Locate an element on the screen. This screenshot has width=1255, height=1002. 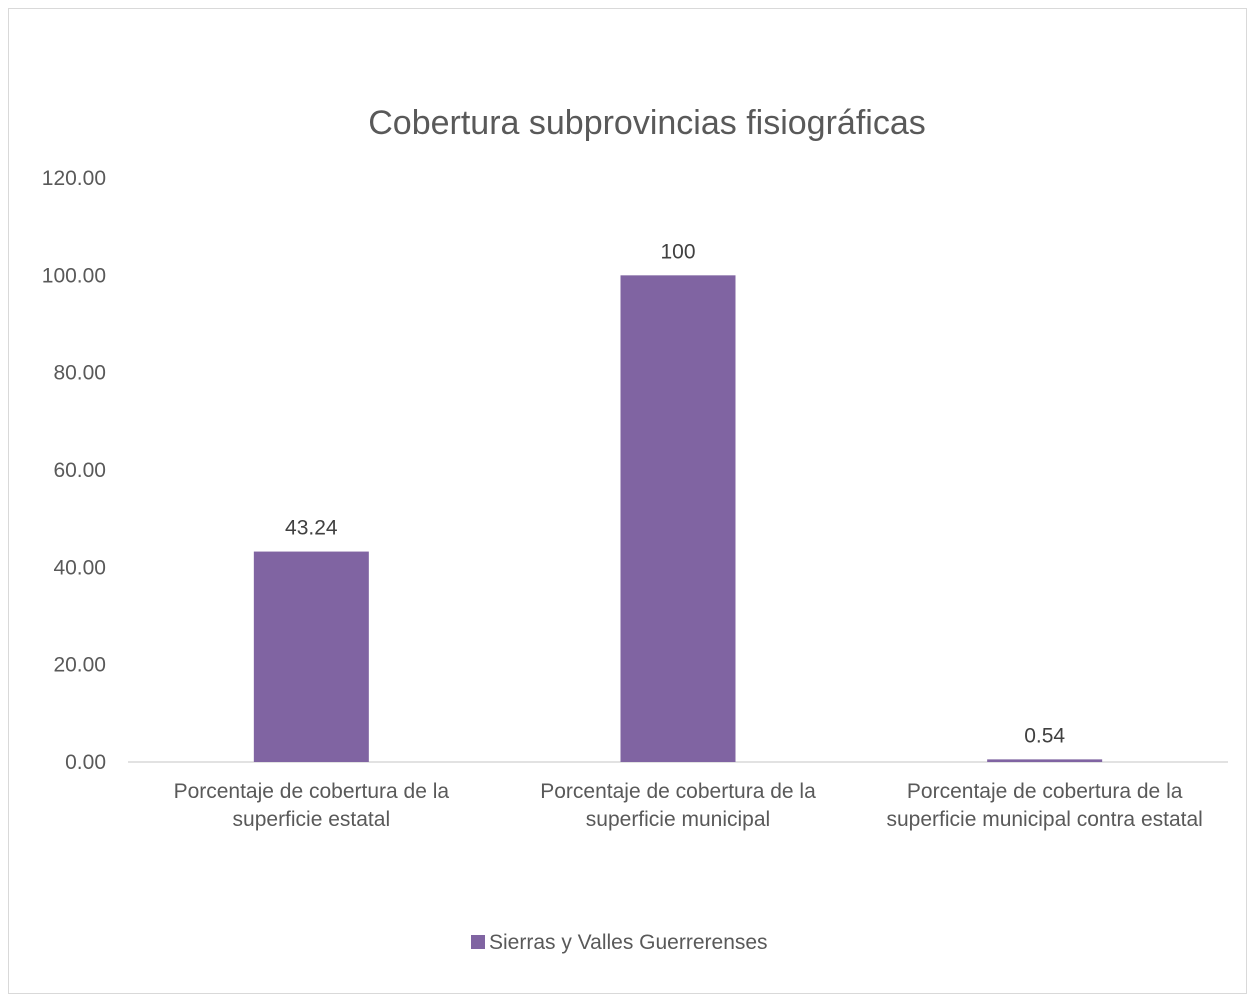
data-label: 0.54 is located at coordinates (1044, 735).